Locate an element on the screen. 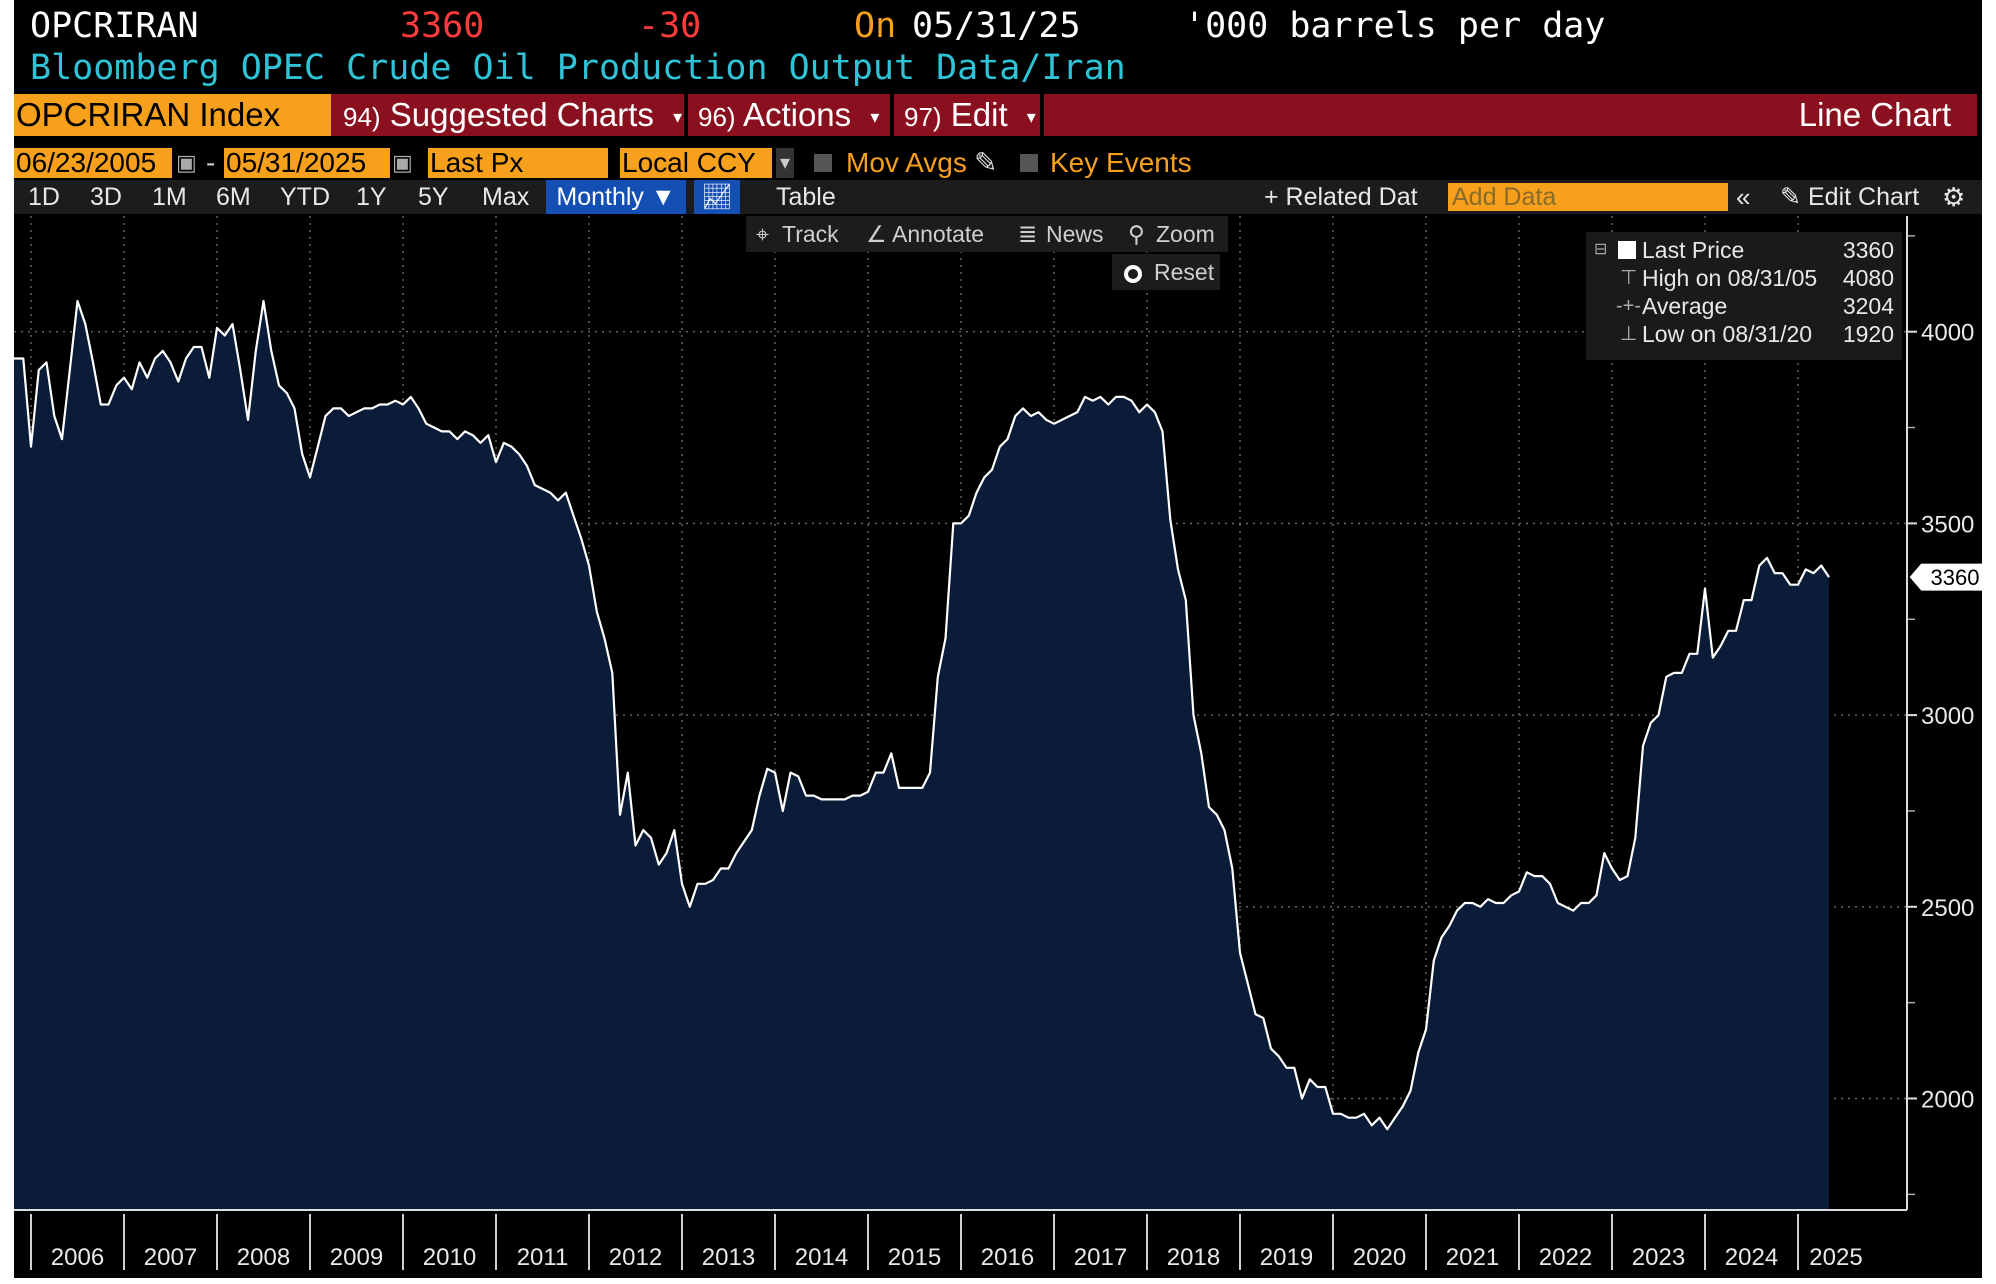 The width and height of the screenshot is (1996, 1284). reset-label: Reset is located at coordinates (1184, 272).